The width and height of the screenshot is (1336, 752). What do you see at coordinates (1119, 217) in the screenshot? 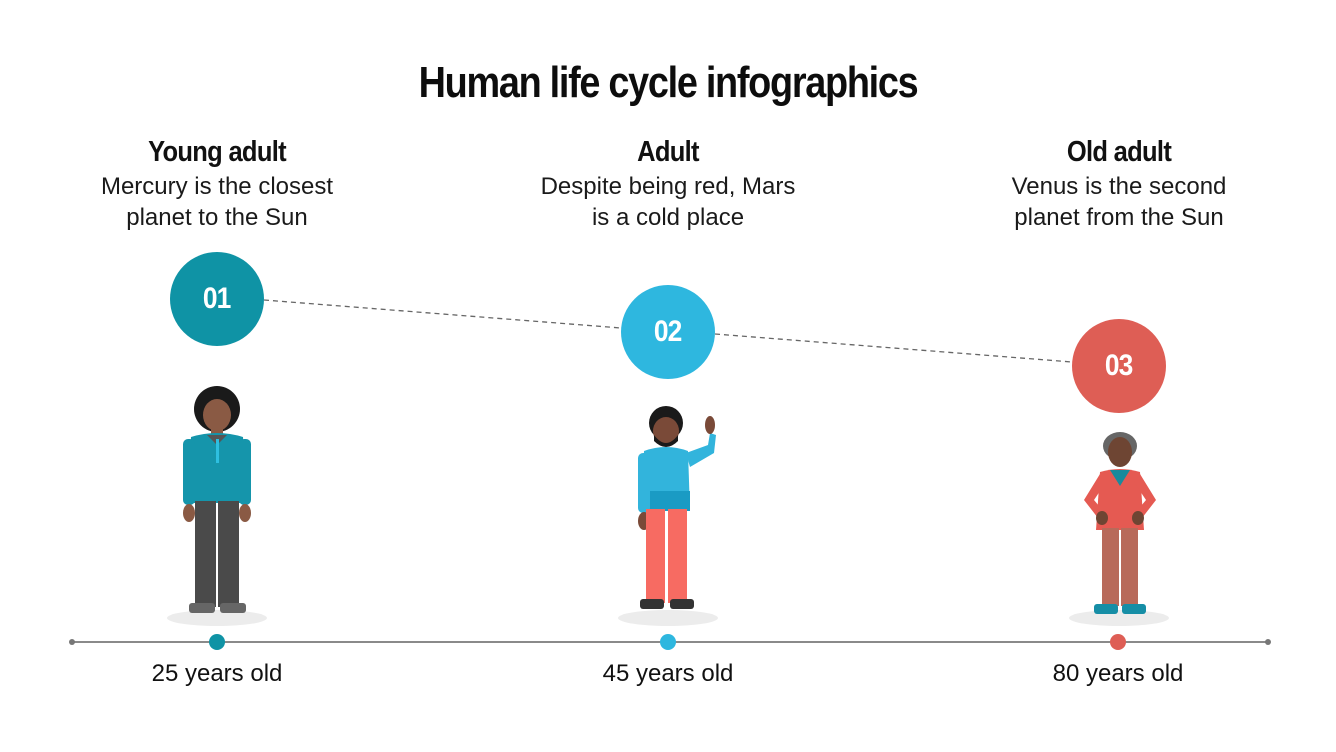
I see `stage-desc-line: planet from the Sun` at bounding box center [1119, 217].